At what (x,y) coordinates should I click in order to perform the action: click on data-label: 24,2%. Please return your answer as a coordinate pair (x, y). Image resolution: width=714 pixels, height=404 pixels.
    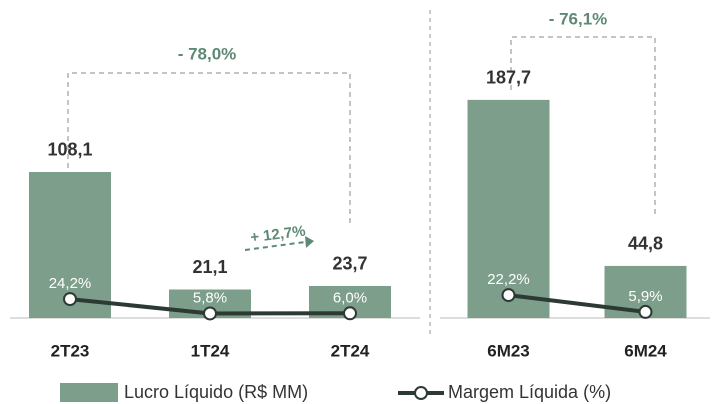
    Looking at the image, I should click on (70, 283).